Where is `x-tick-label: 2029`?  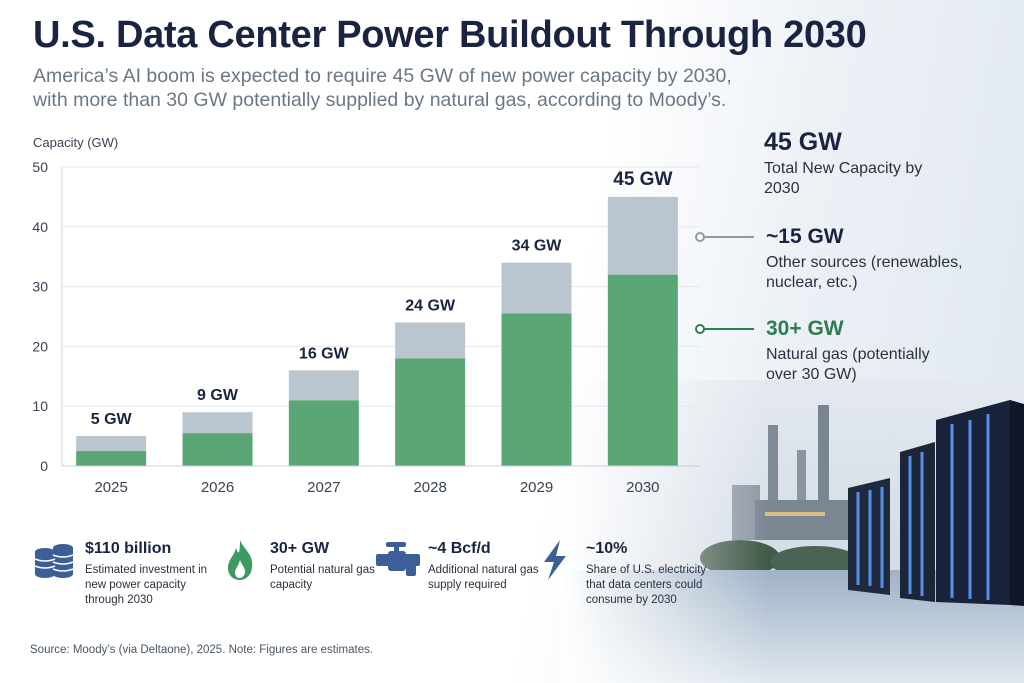
x-tick-label: 2029 is located at coordinates (536, 487).